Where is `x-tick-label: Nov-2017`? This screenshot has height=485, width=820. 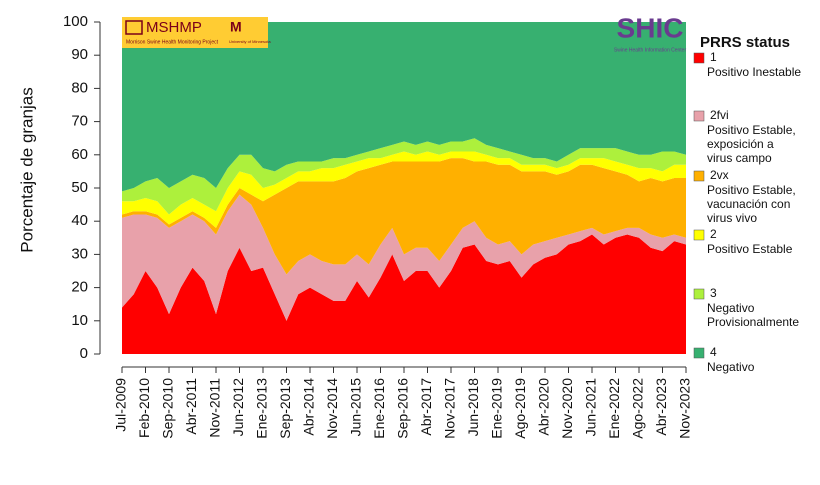
x-tick-label: Nov-2017 is located at coordinates (450, 408).